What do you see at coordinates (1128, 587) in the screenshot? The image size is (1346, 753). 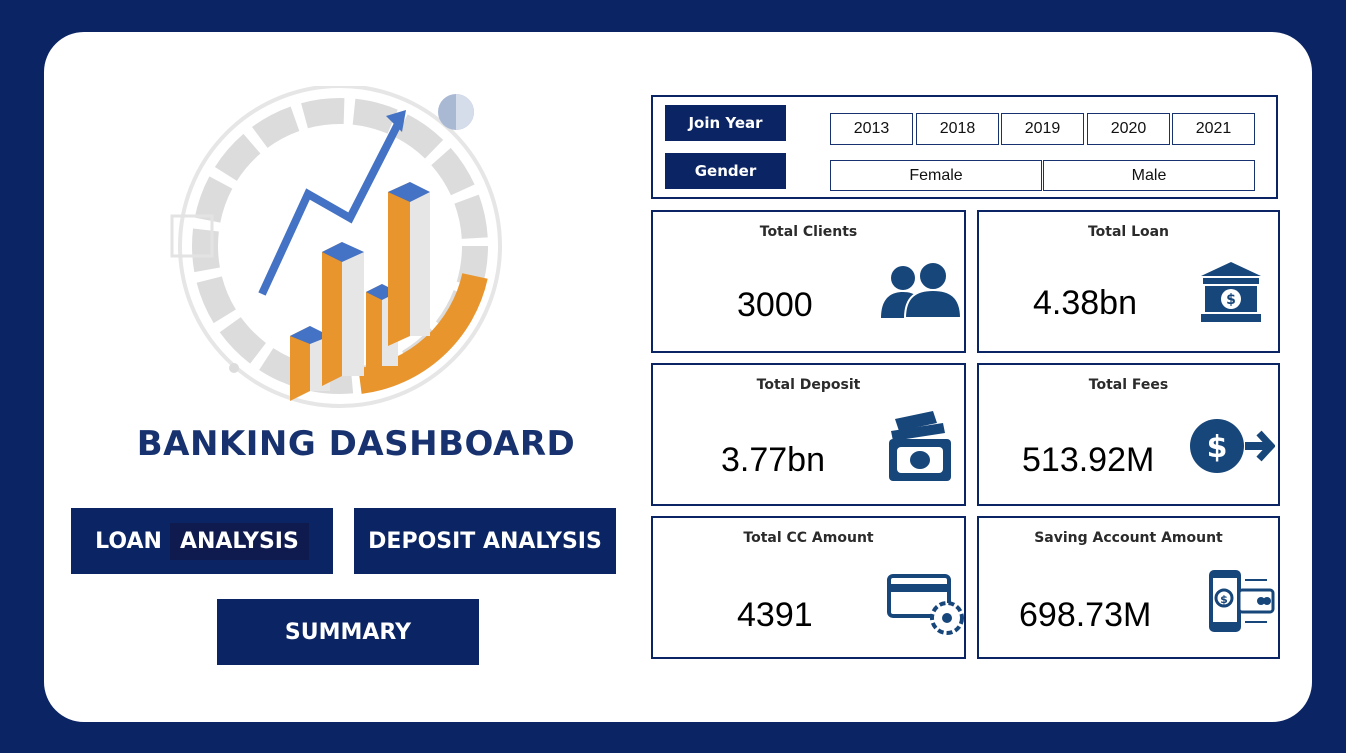 I see `kpi-saving-account-amount: Saving Account Amount 698.73M $` at bounding box center [1128, 587].